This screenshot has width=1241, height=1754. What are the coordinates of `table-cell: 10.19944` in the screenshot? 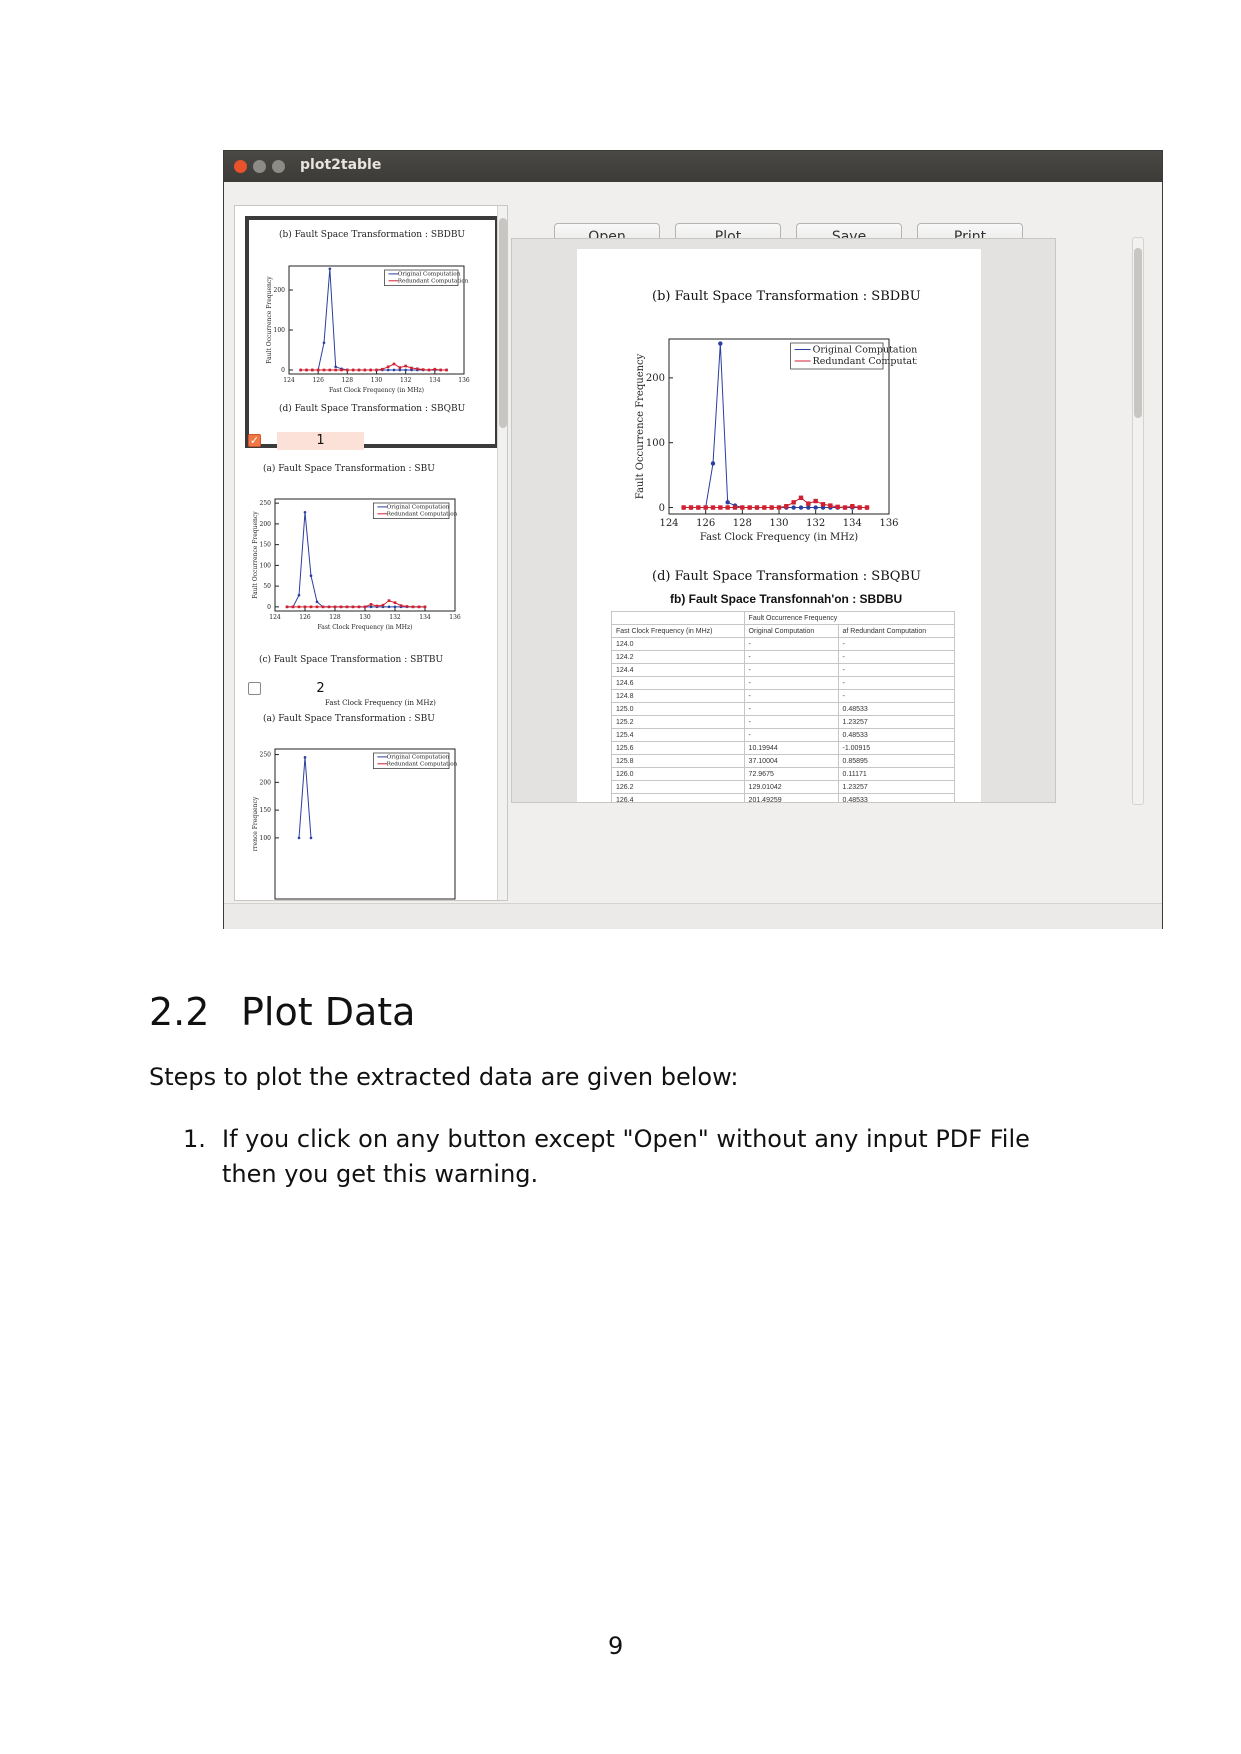 It's located at (791, 748).